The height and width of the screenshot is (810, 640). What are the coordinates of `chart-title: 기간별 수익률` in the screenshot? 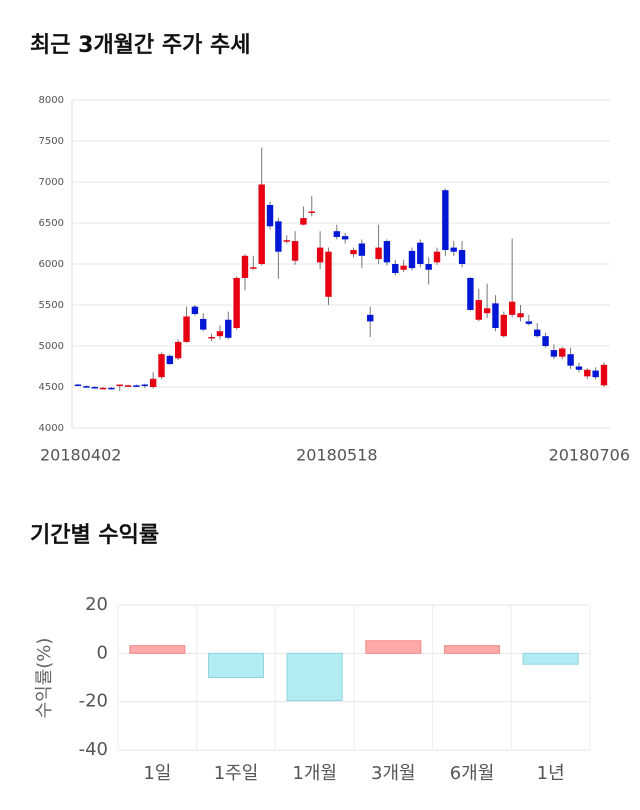 It's located at (94, 535).